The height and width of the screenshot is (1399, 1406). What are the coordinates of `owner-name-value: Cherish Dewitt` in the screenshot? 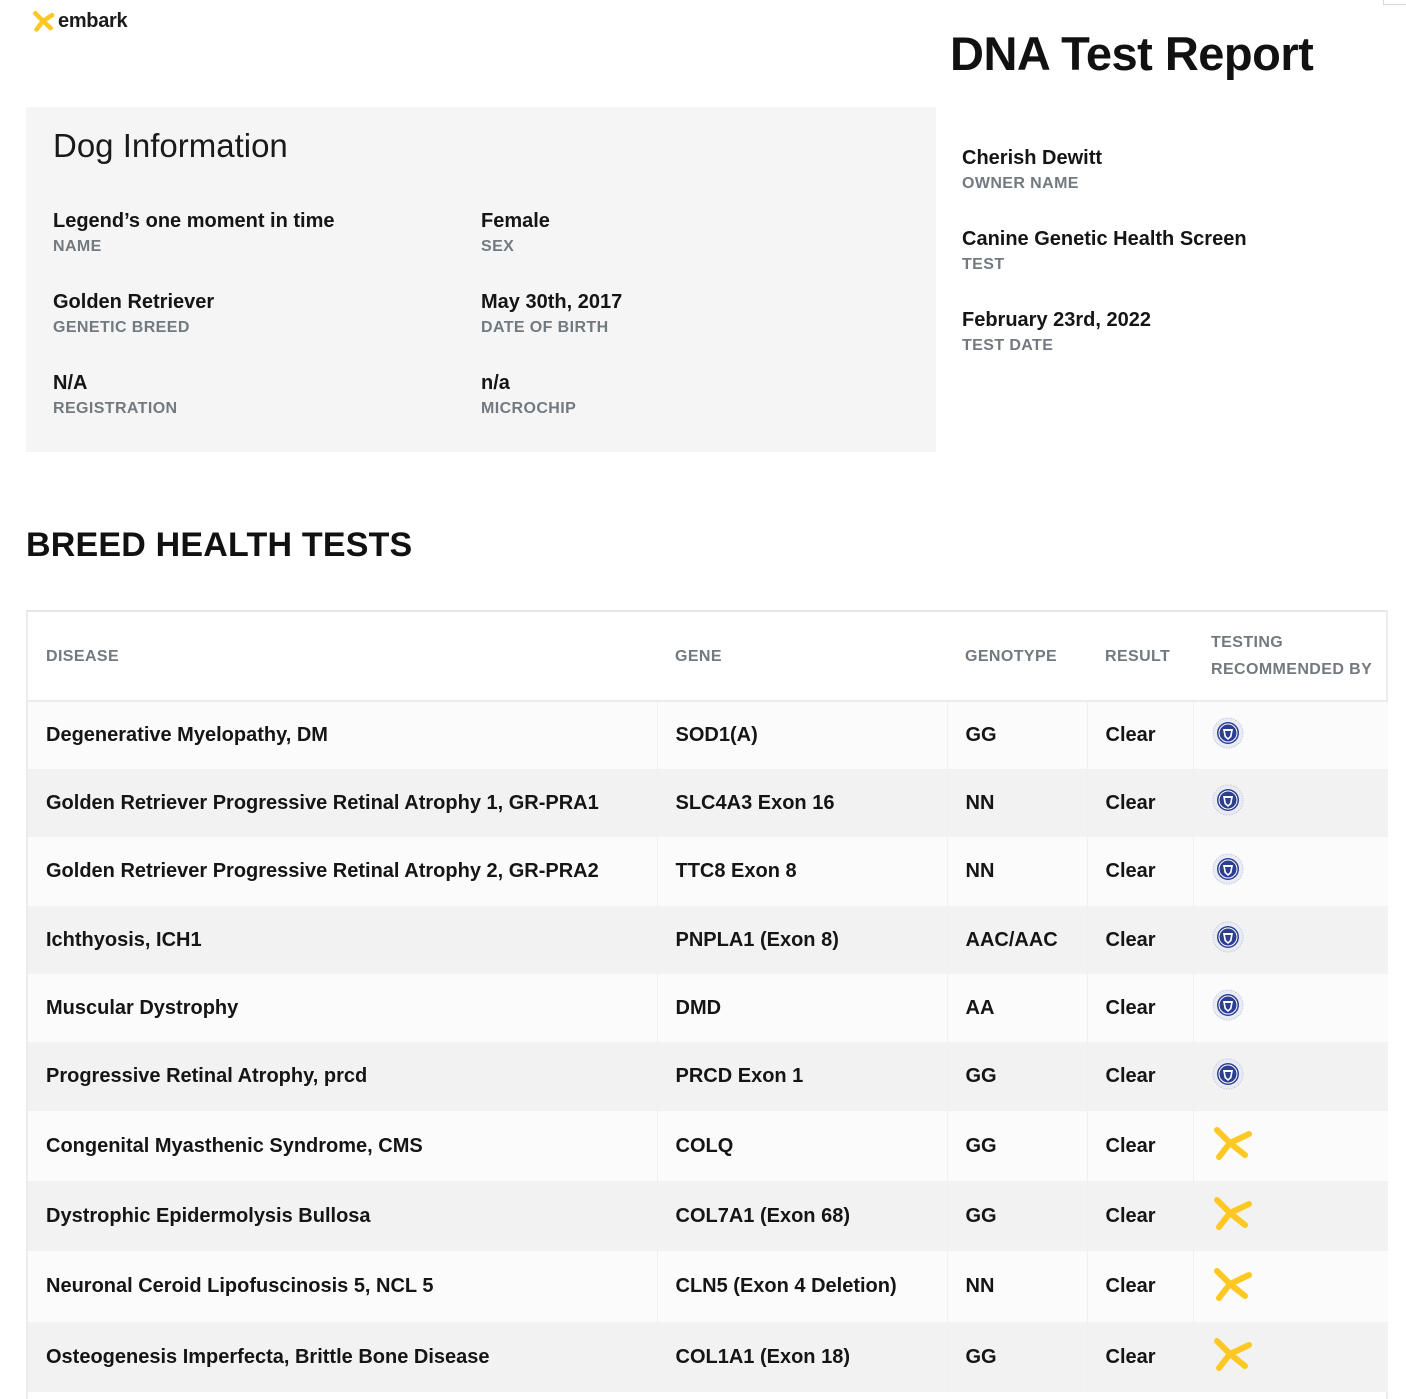 It's located at (1032, 158).